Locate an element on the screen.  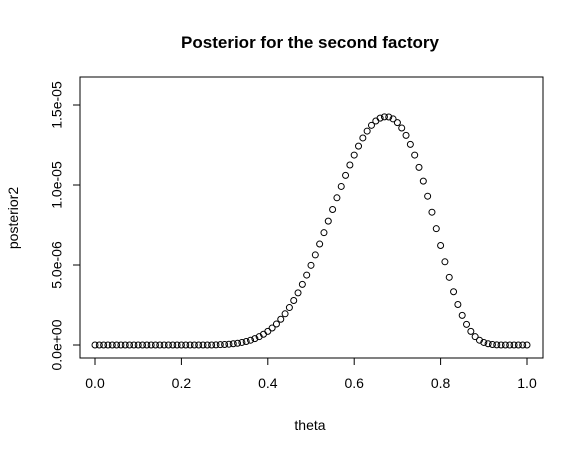
x-tick-label: 0.2 is located at coordinates (182, 383).